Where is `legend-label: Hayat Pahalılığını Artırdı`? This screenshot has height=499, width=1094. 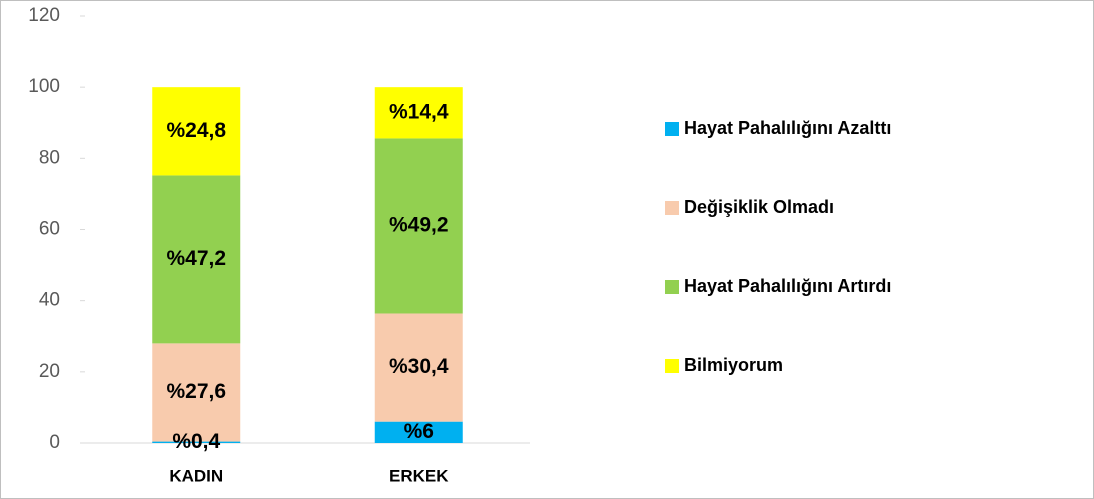
legend-label: Hayat Pahalılığını Artırdı is located at coordinates (787, 286).